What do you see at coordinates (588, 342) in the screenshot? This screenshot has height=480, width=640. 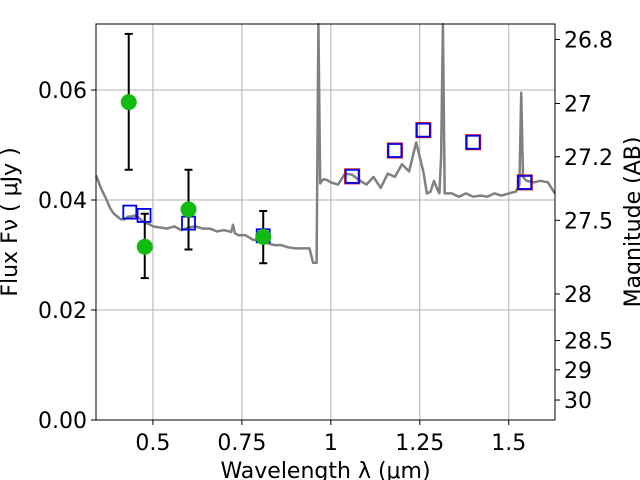 I see `right-tick-label: 28.5` at bounding box center [588, 342].